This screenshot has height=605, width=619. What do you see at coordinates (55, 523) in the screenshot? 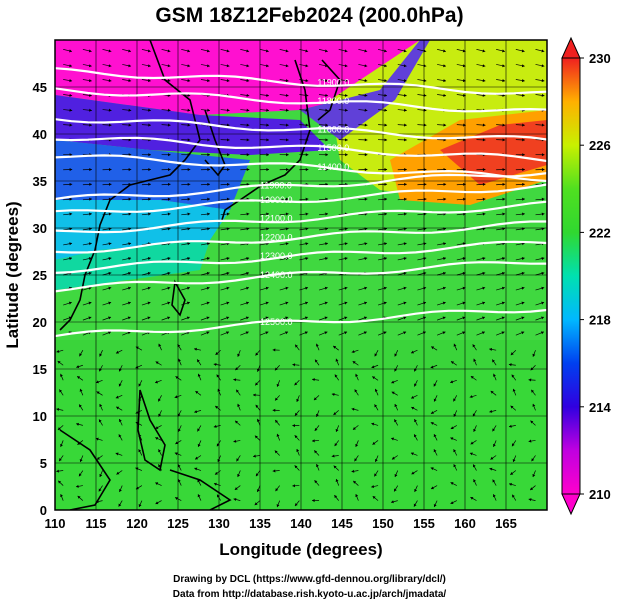
I see `x-tick-label: 110` at bounding box center [55, 523].